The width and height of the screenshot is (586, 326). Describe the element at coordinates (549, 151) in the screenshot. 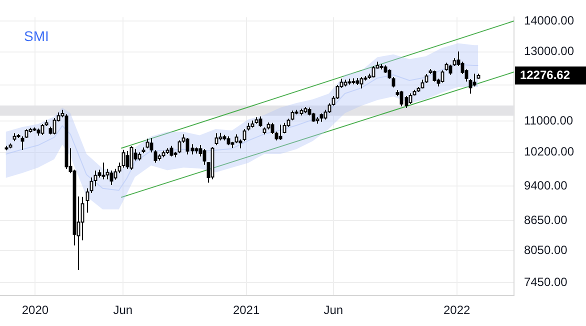

I see `y-tick-label: 10200.00` at that location.